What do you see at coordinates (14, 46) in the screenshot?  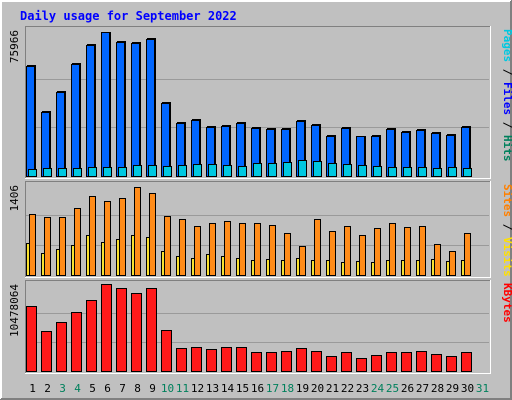 I see `panel-max-label: 75966` at bounding box center [14, 46].